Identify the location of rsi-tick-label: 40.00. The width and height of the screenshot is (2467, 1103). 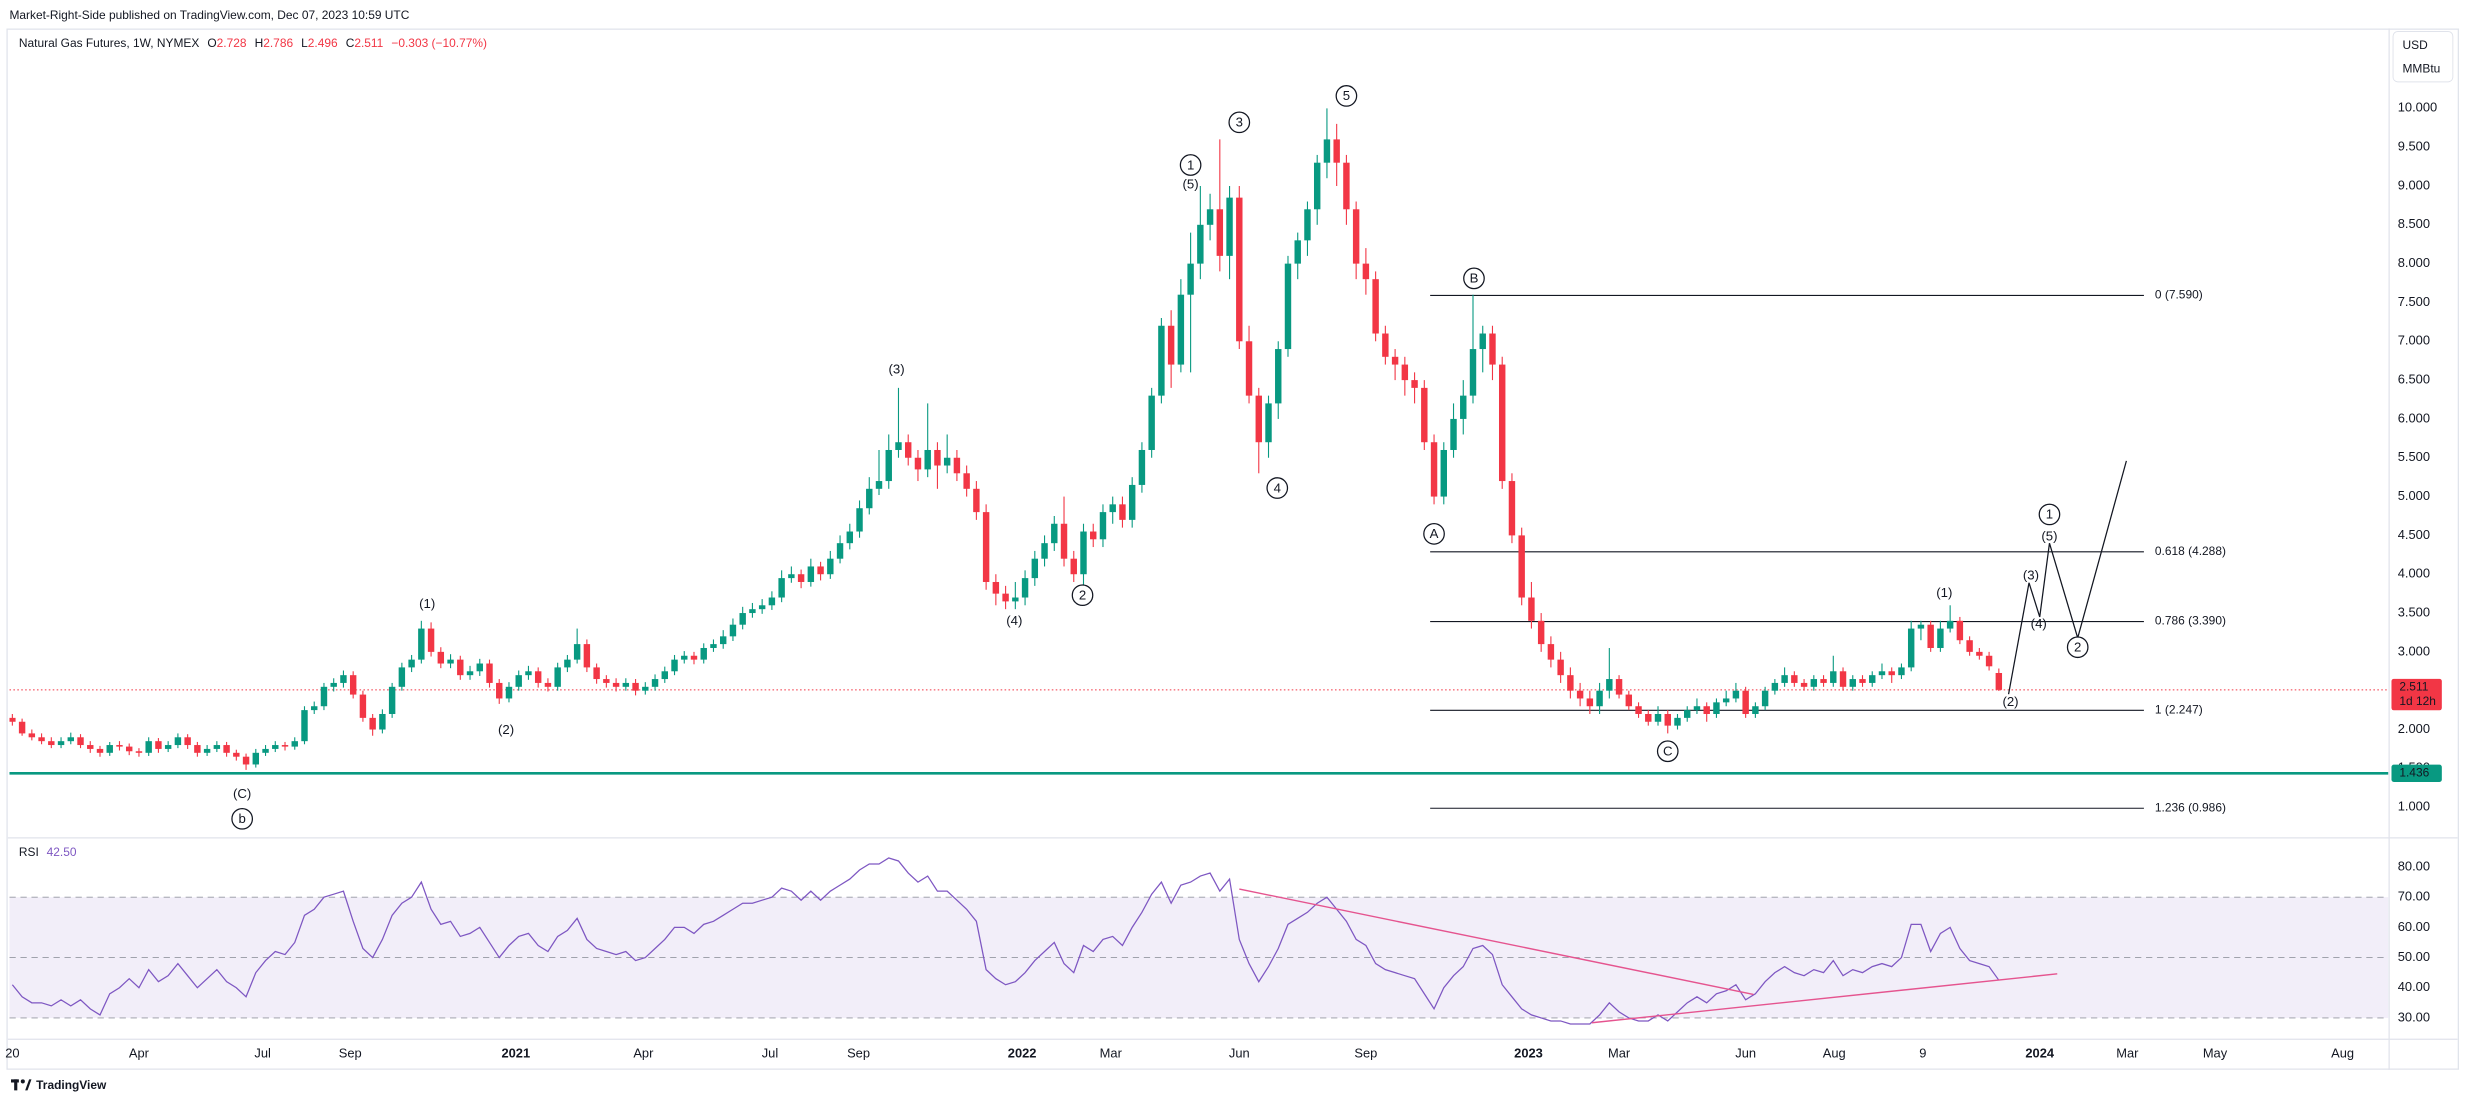
(2414, 986).